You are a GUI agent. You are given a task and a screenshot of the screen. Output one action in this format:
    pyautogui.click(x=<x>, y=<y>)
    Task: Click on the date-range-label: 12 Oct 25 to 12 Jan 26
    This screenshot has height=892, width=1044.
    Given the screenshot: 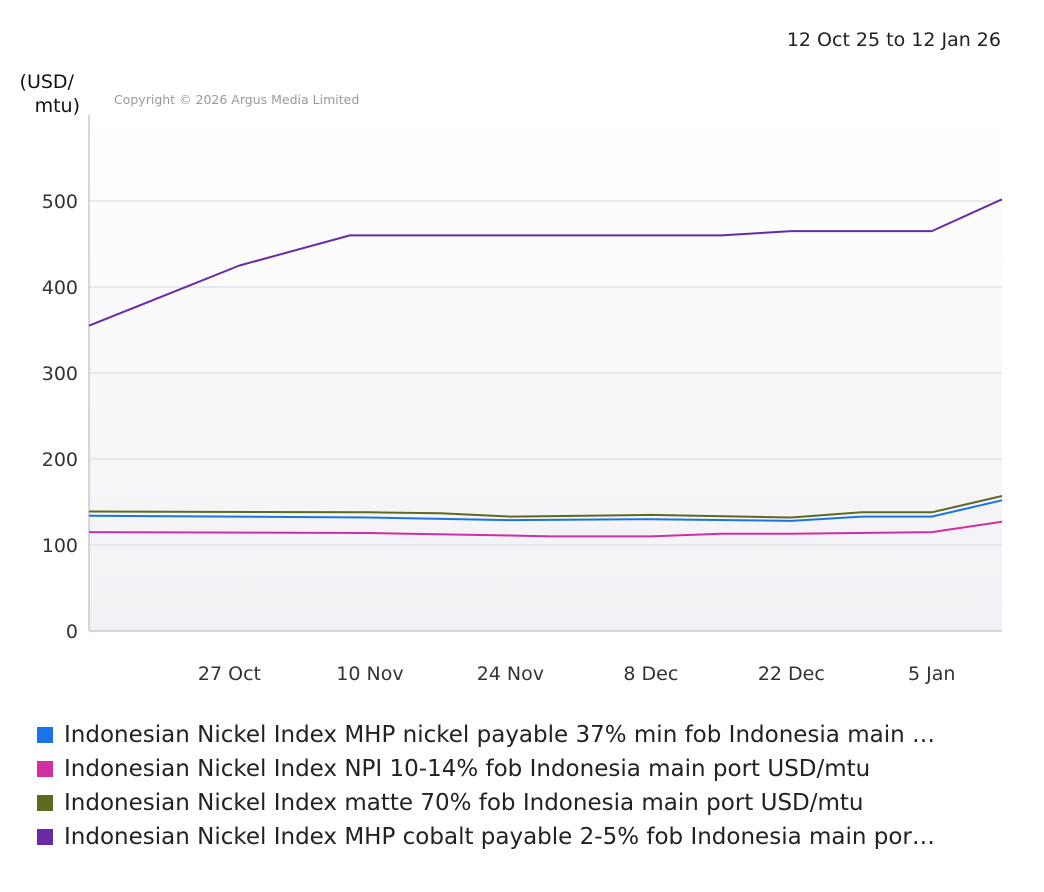 What is the action you would take?
    pyautogui.click(x=894, y=40)
    